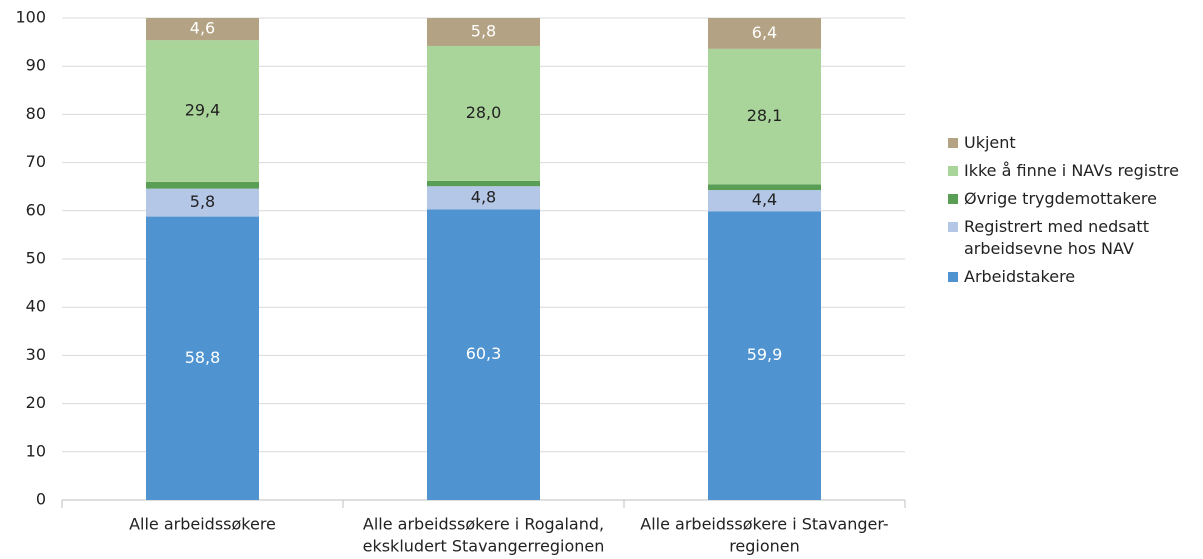  What do you see at coordinates (1020, 276) in the screenshot?
I see `legend-label: Arbeidstakere` at bounding box center [1020, 276].